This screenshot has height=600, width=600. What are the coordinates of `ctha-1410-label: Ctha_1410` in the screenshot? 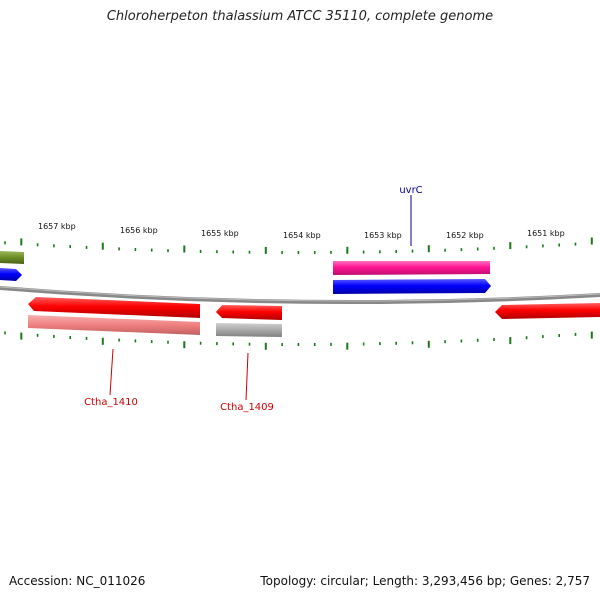 It's located at (111, 402).